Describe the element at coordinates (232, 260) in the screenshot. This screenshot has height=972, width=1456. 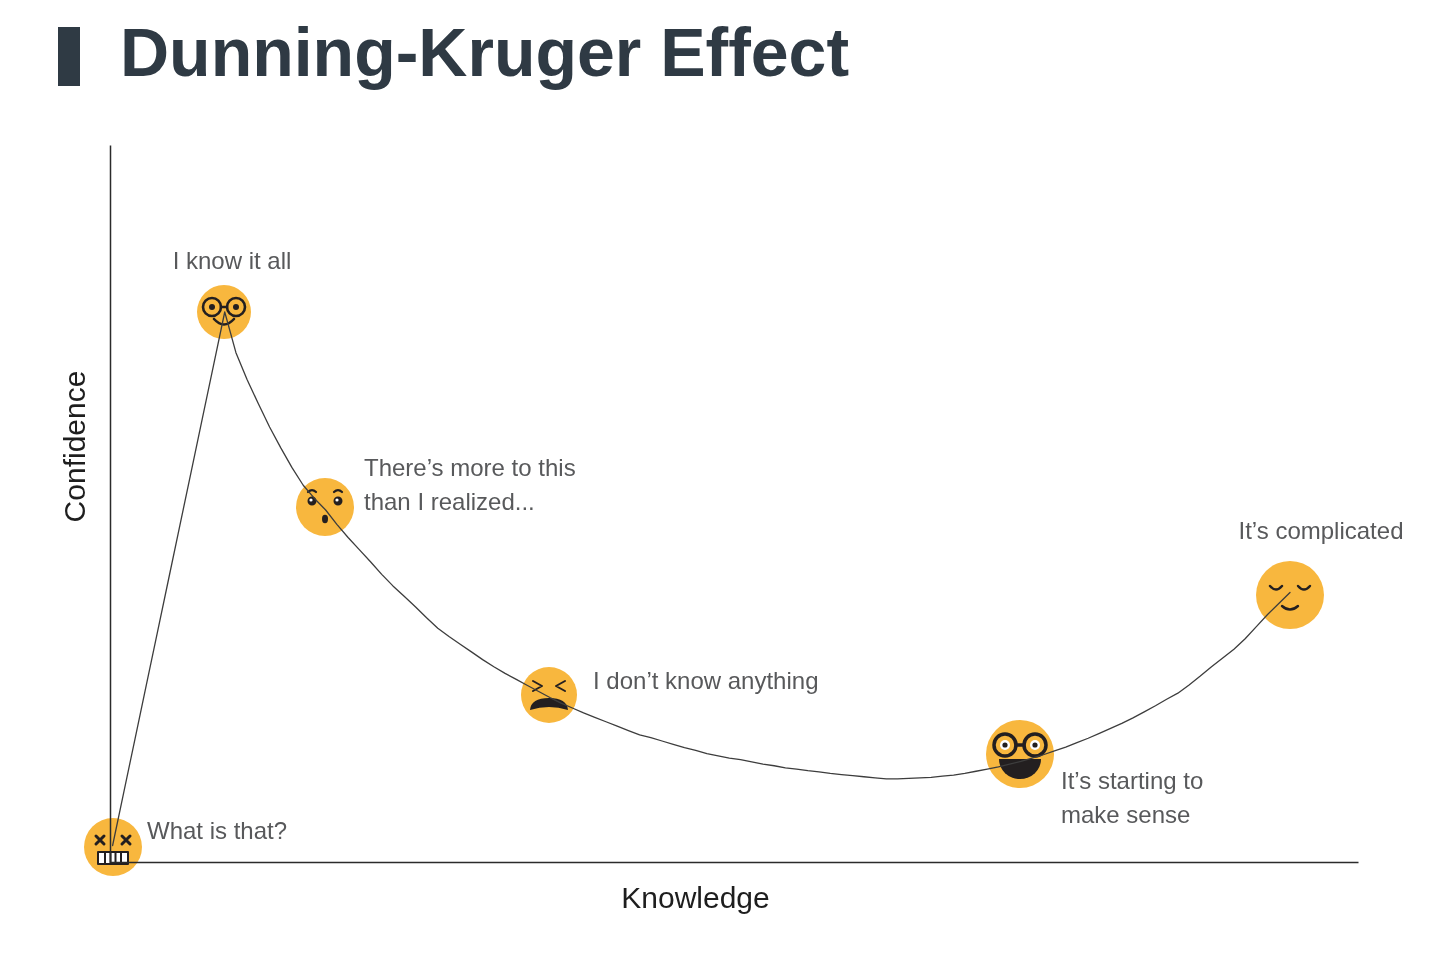
I see `text: I know it all` at that location.